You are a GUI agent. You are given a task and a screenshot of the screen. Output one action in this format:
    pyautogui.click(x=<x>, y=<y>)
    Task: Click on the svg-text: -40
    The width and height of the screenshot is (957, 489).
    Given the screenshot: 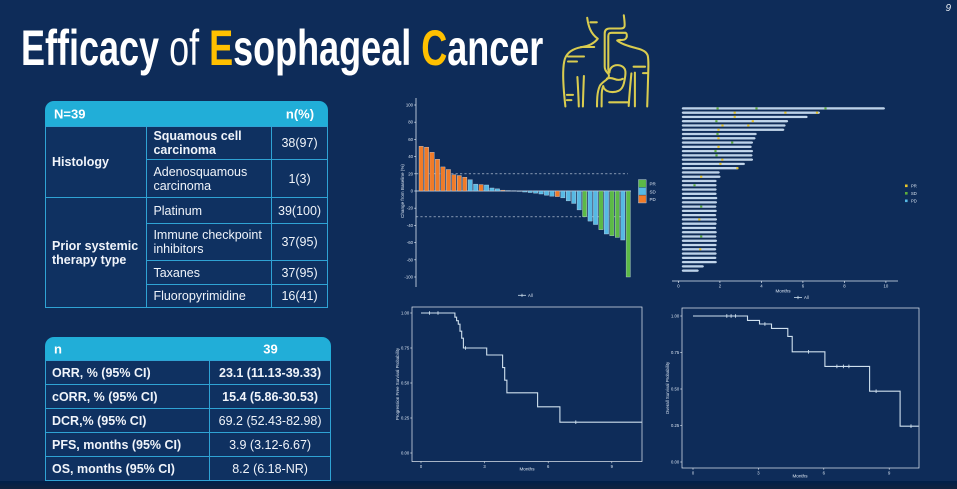 What is the action you would take?
    pyautogui.click(x=410, y=225)
    